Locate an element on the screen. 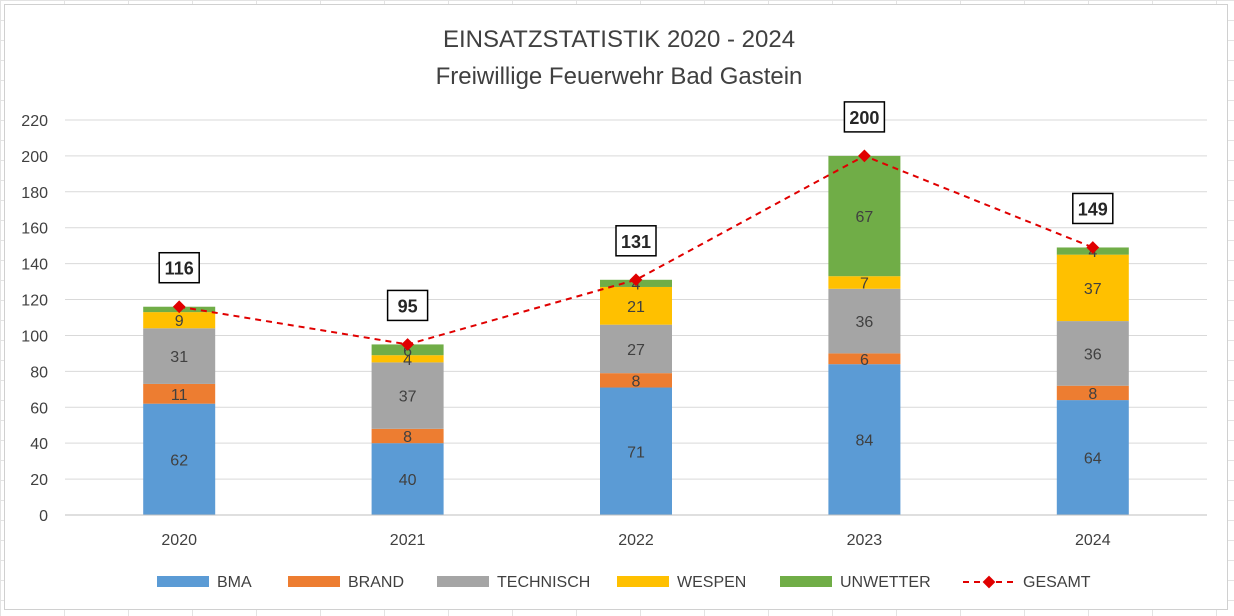 Image resolution: width=1234 pixels, height=616 pixels. legend-label: UNWETTER is located at coordinates (885, 582).